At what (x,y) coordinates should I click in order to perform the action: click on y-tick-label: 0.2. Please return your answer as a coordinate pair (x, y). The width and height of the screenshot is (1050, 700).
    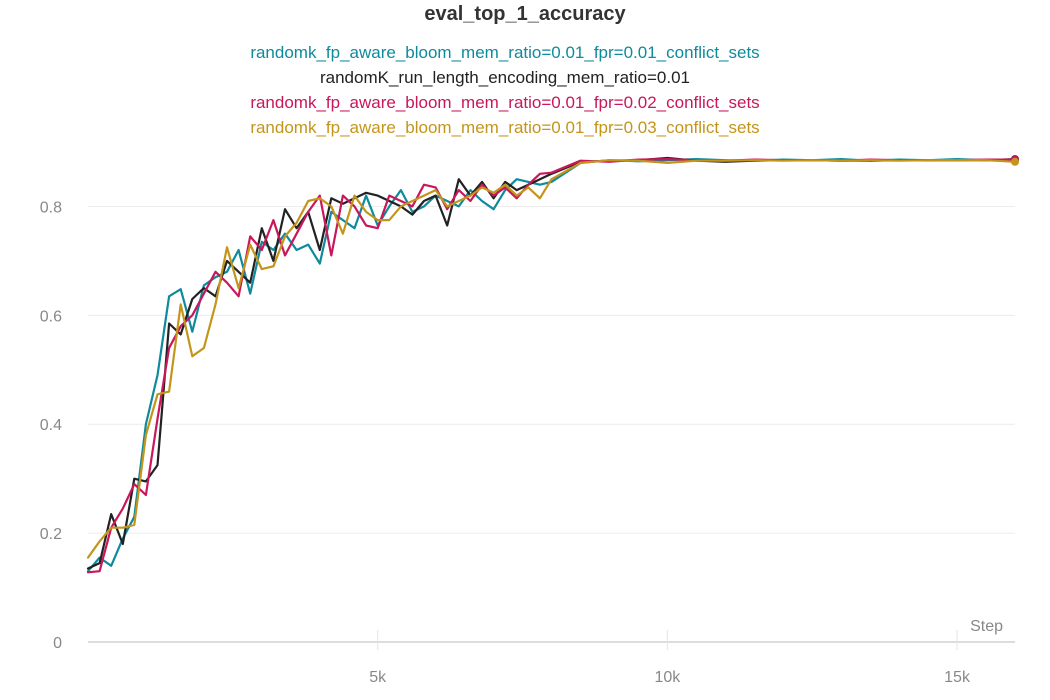
    Looking at the image, I should click on (51, 534).